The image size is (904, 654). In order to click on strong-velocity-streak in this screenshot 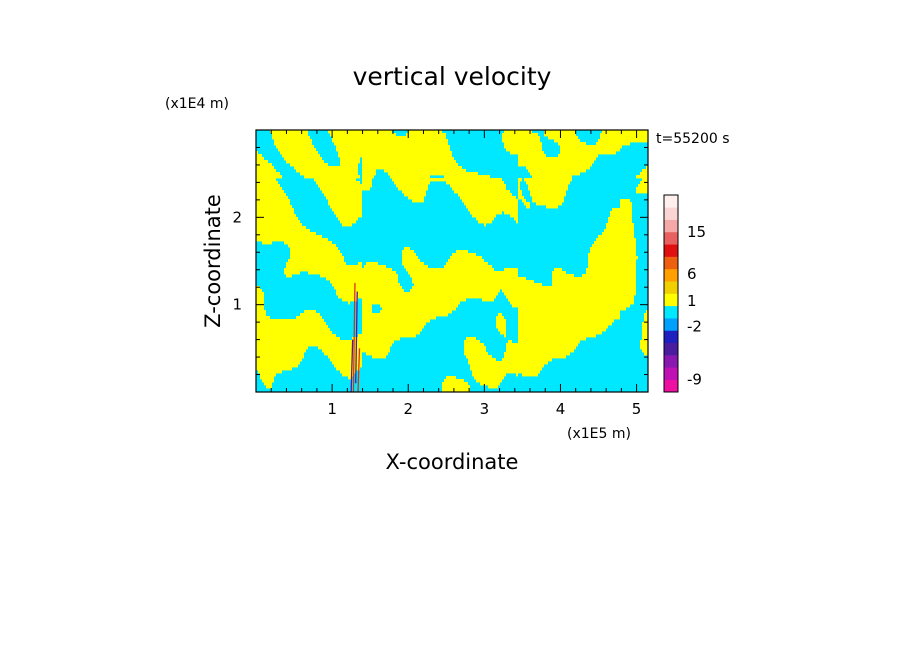, I will do `click(356, 337)`.